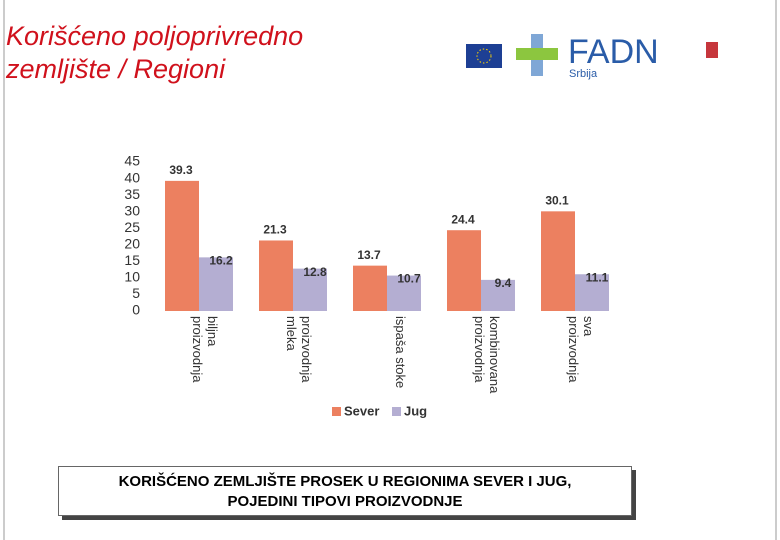 The width and height of the screenshot is (780, 540). I want to click on value-label: 24.4, so click(463, 219).